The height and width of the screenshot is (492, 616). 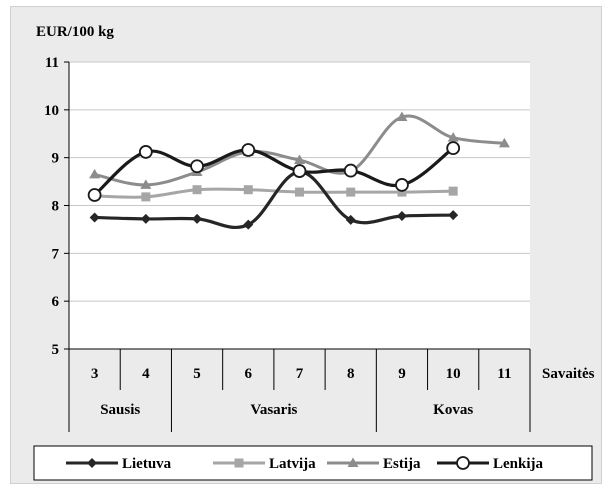 What do you see at coordinates (119, 464) in the screenshot?
I see `legend-item-lietuva: Lietuva` at bounding box center [119, 464].